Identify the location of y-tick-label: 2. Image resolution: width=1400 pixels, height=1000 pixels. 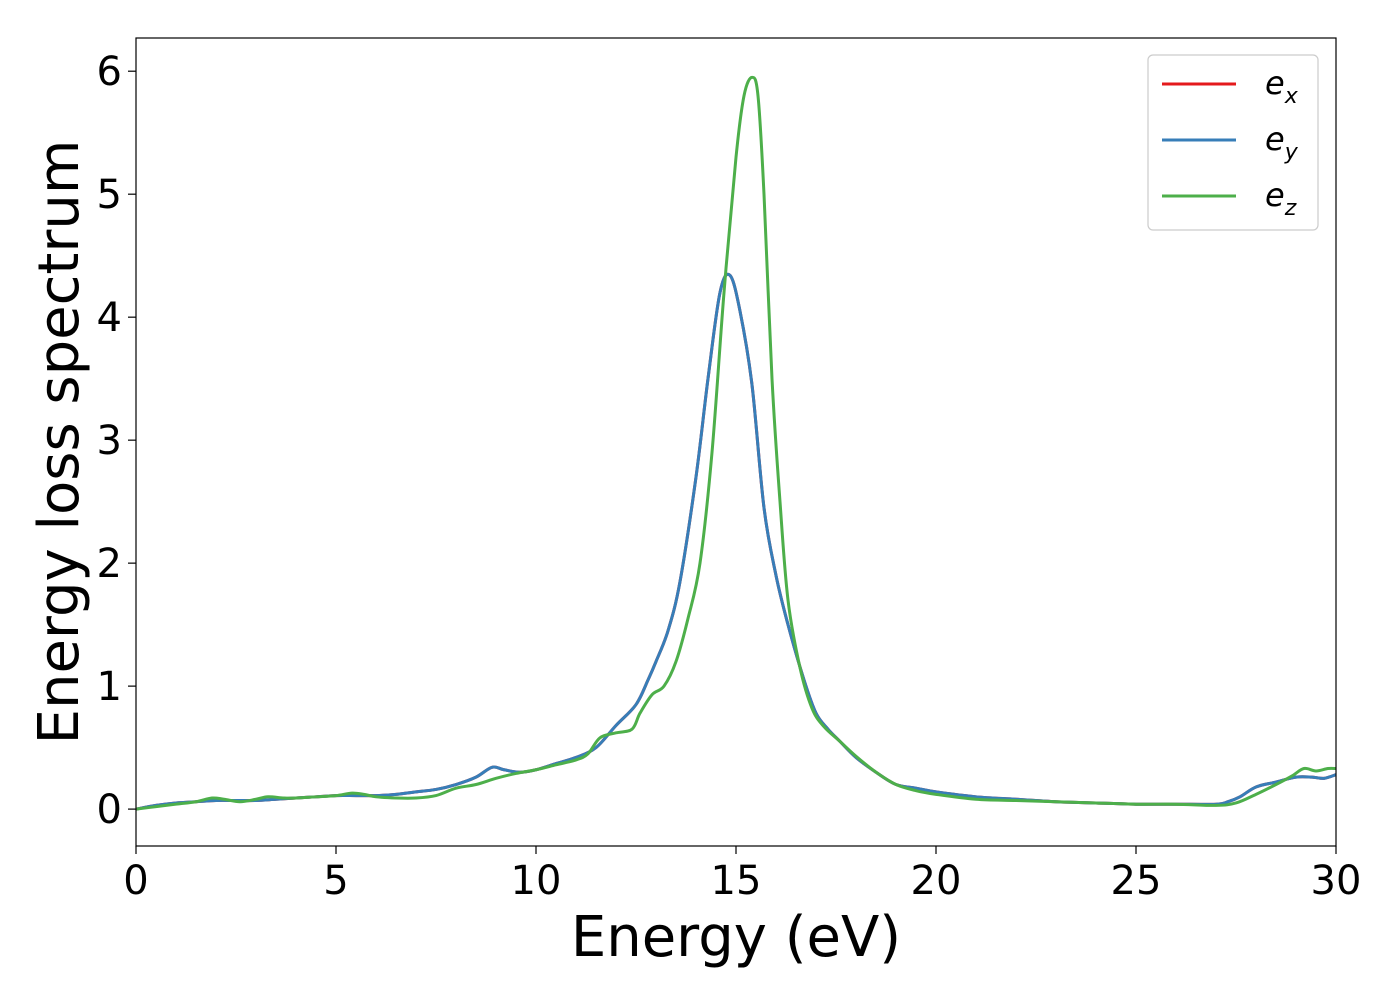
(109, 564).